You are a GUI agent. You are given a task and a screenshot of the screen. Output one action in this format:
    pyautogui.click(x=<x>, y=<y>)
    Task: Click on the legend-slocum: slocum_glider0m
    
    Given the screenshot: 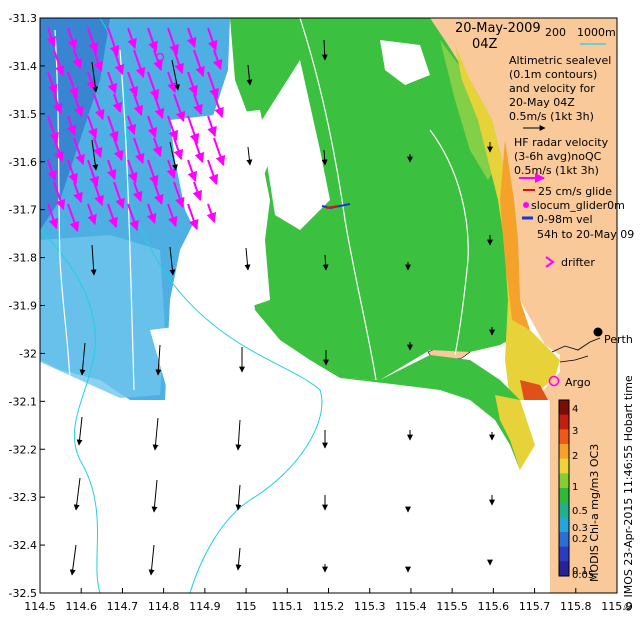 What is the action you would take?
    pyautogui.click(x=574, y=205)
    